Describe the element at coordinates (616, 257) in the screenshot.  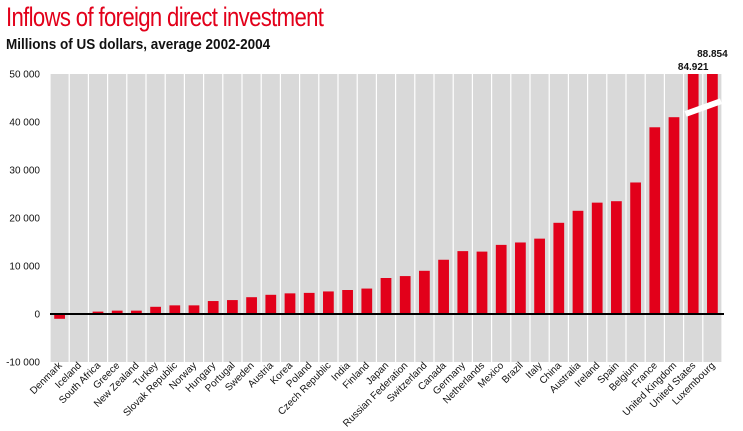
I see `bar-spain` at that location.